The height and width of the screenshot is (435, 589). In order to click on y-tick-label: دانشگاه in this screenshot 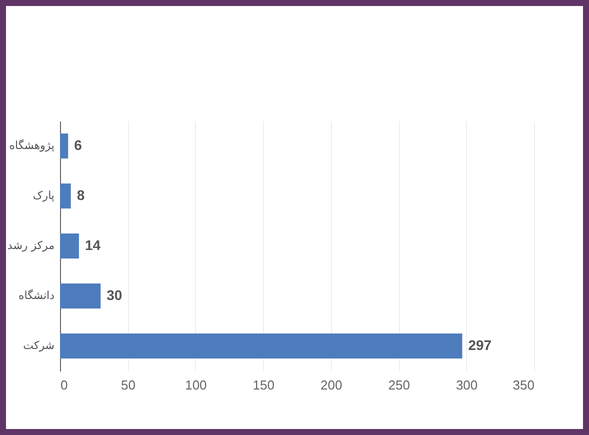, I will do `click(36, 295)`.